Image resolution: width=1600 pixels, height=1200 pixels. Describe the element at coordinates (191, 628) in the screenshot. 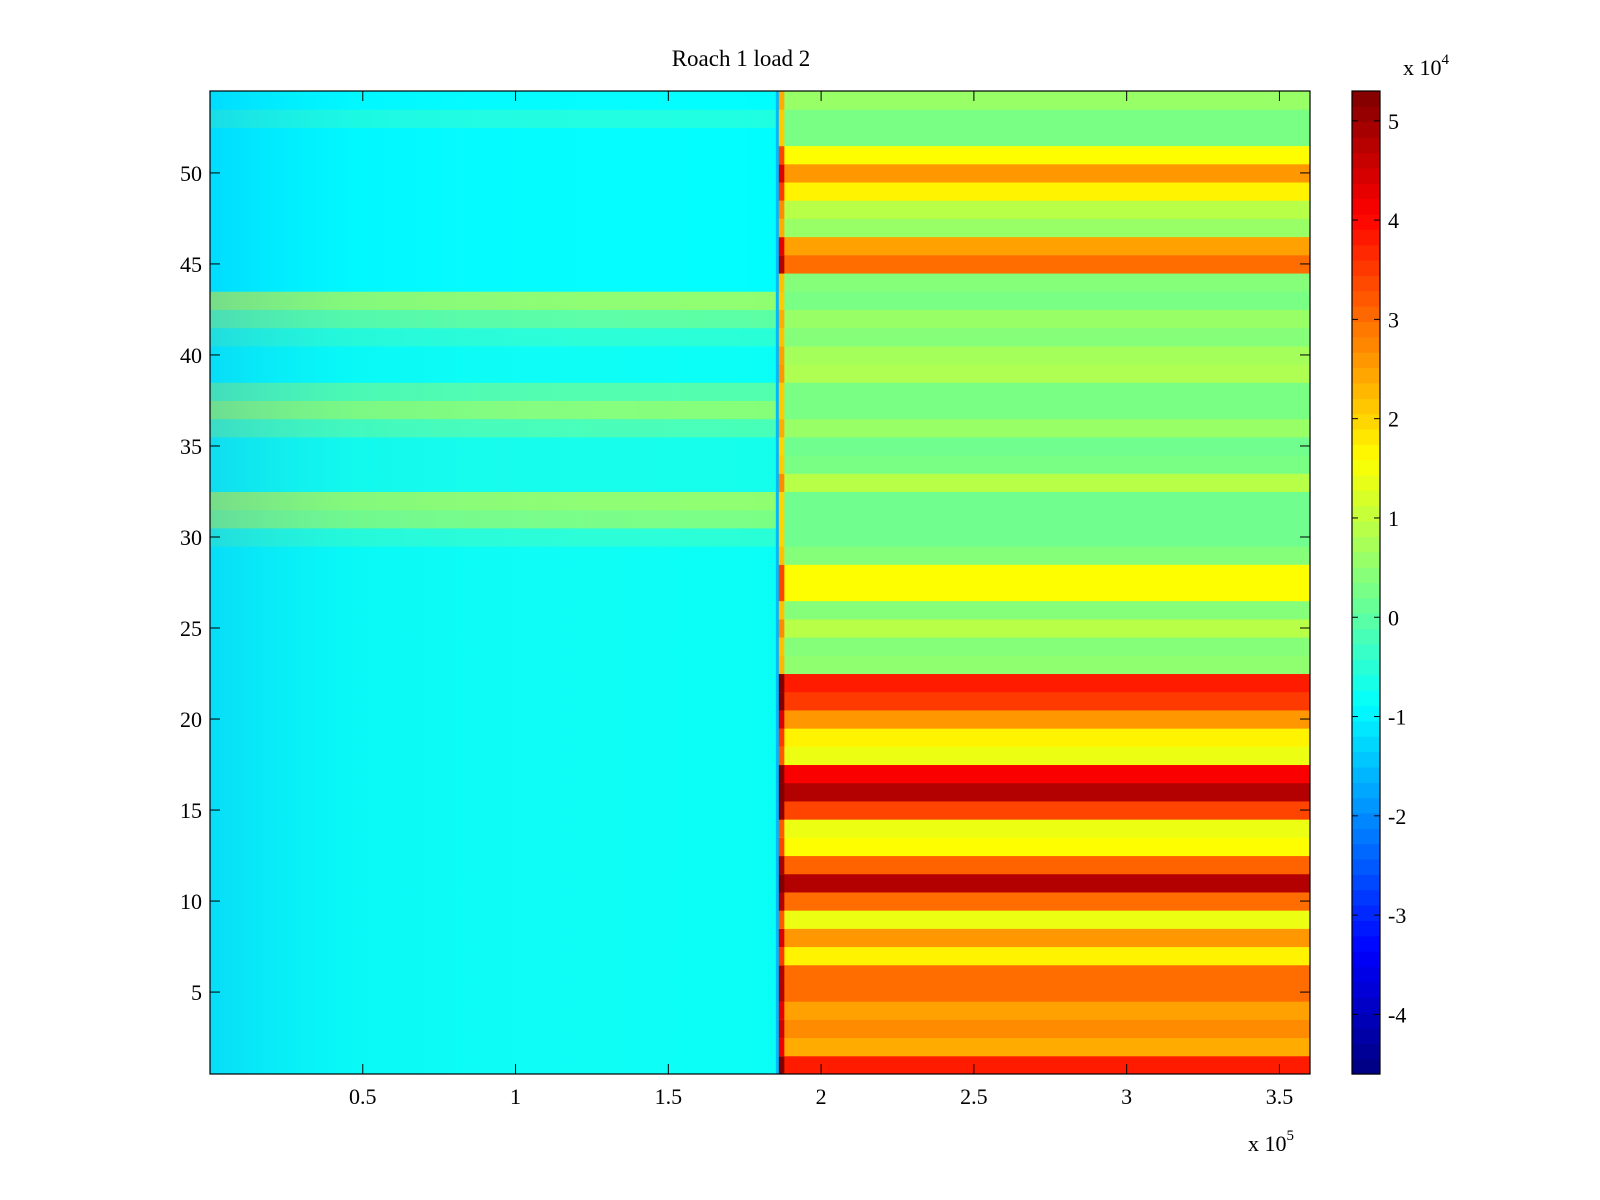

I see `y-tick-label: 25` at that location.